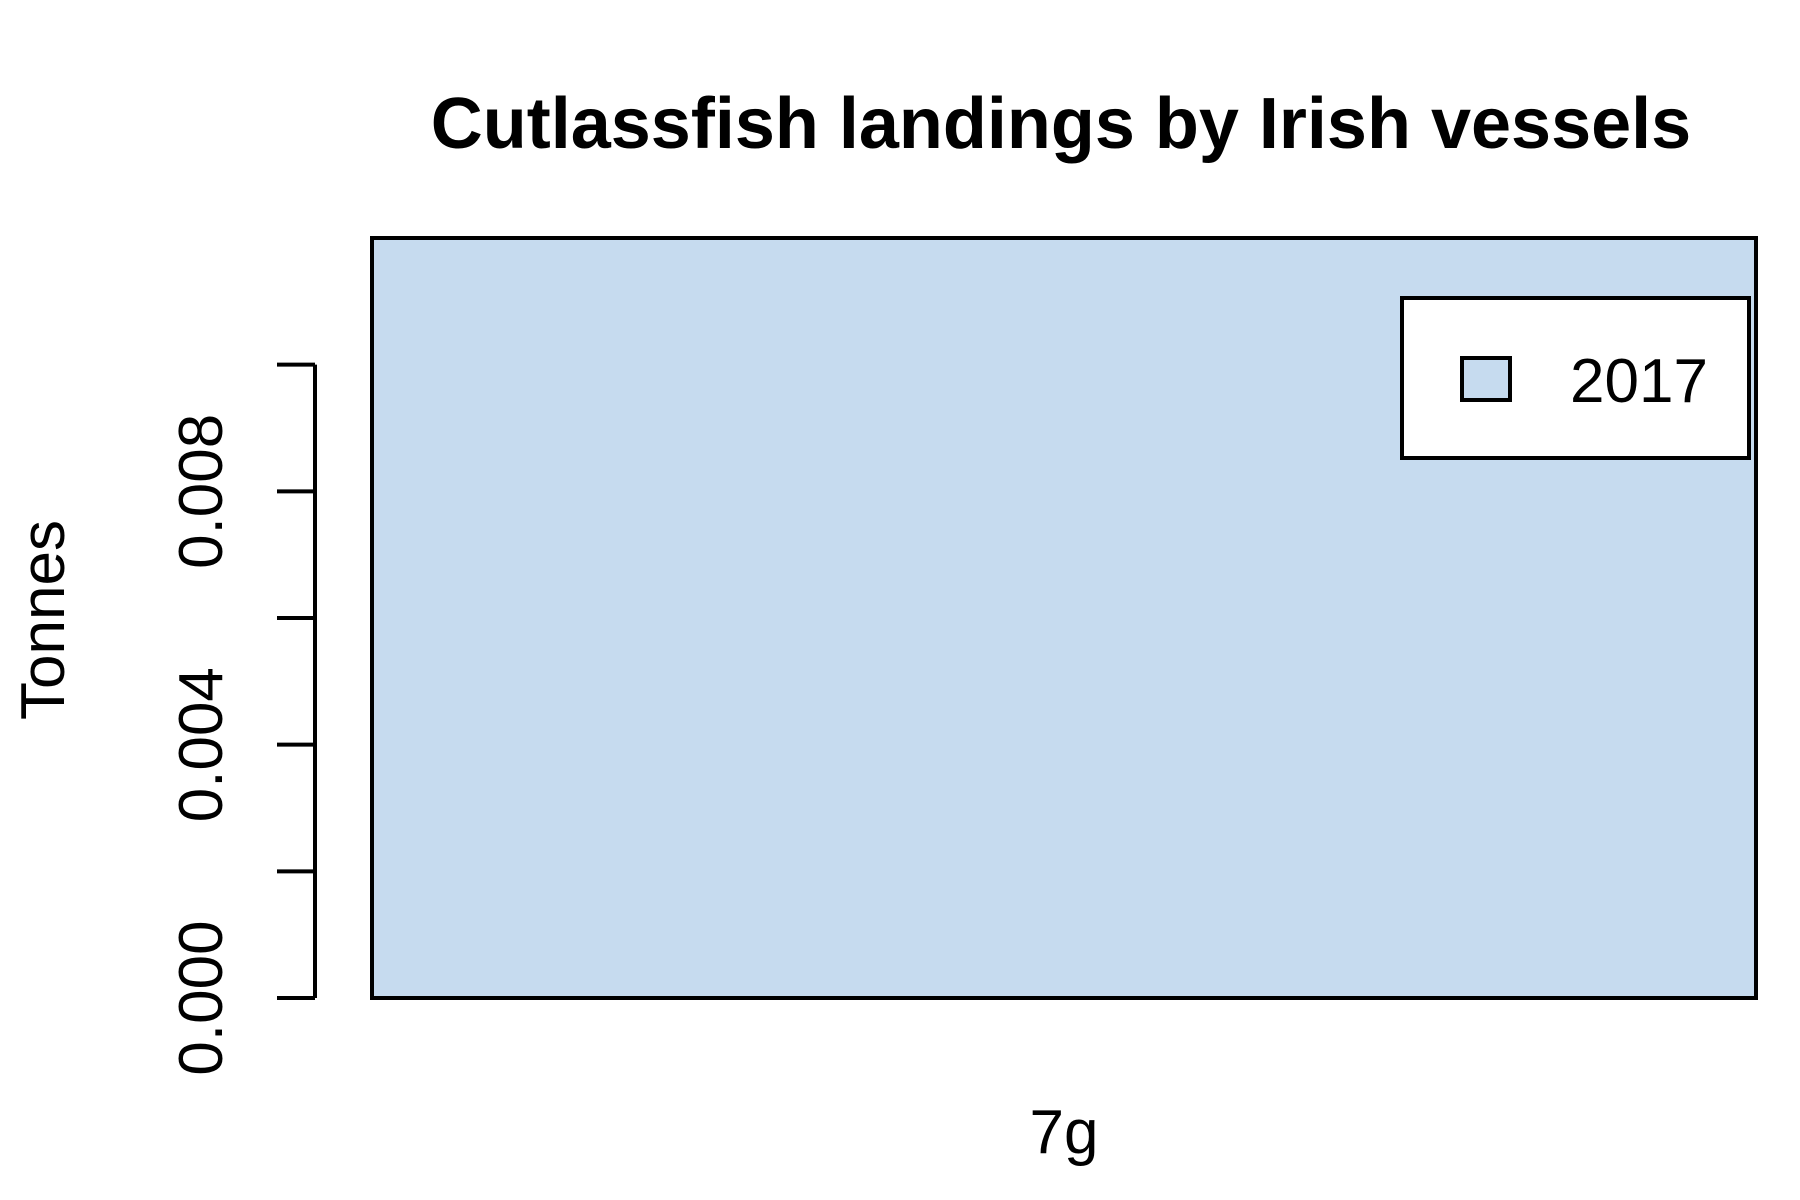 The height and width of the screenshot is (1200, 1800). I want to click on y-tick-label: 0.008, so click(201, 491).